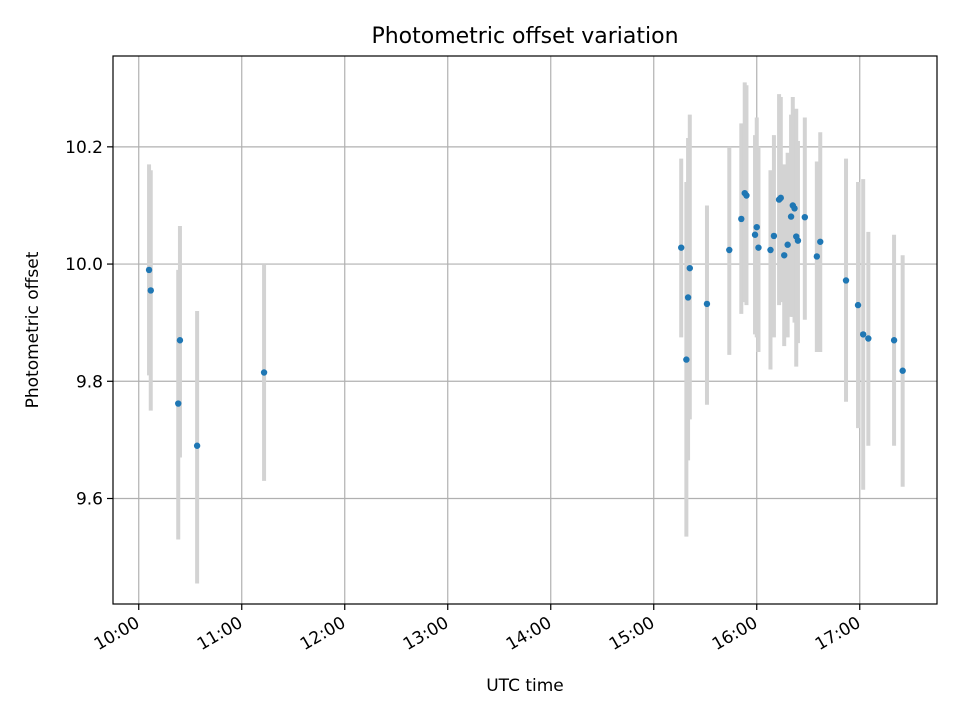  What do you see at coordinates (33, 329) in the screenshot?
I see `y-axis-label: Photometric offset` at bounding box center [33, 329].